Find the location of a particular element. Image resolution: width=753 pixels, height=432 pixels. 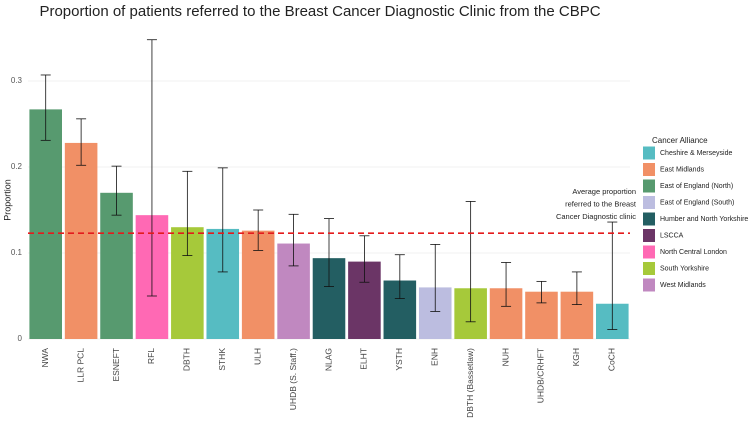

y-tick-label: 0 is located at coordinates (20, 338).